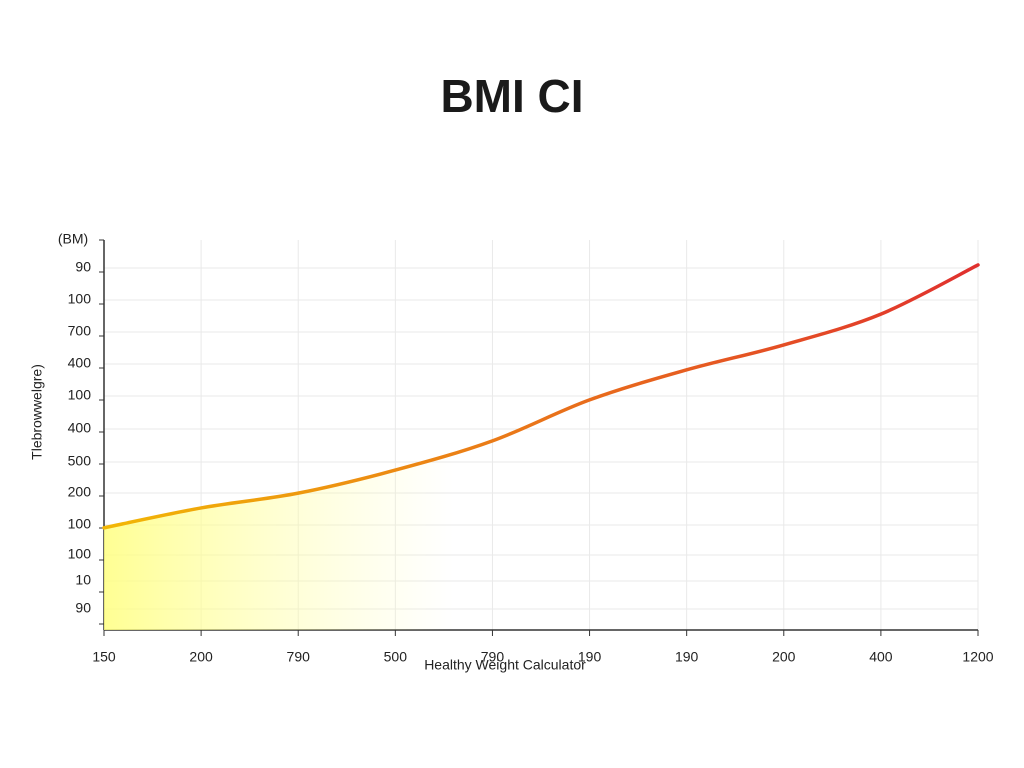  I want to click on x-axis-label: Healthy Weight Calculator, so click(505, 665).